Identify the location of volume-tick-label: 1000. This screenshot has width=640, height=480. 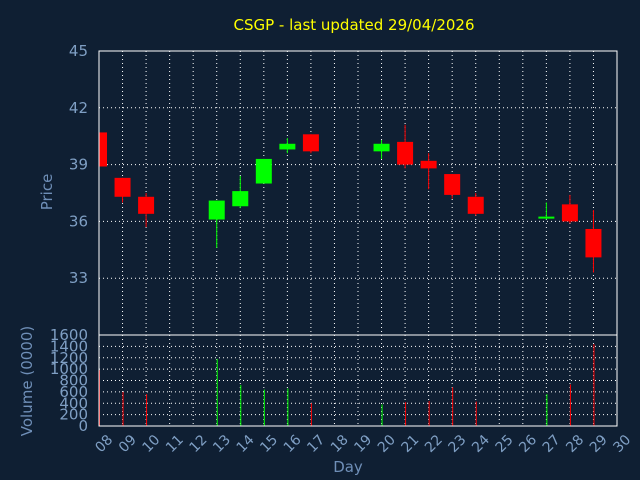
(69, 369).